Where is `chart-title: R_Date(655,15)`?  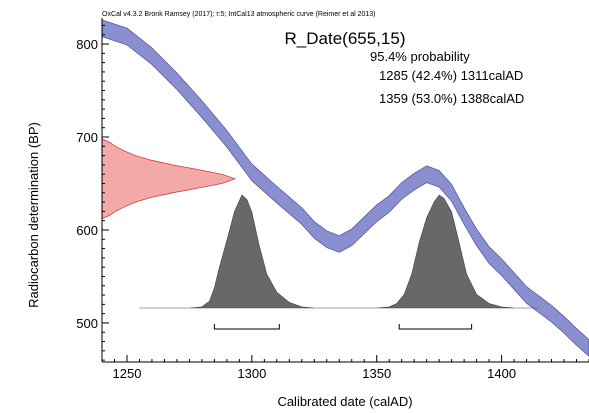
chart-title: R_Date(655,15) is located at coordinates (345, 38).